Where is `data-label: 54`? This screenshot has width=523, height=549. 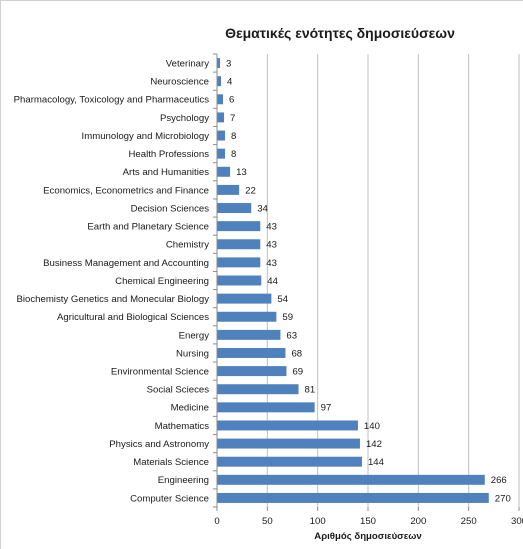
data-label: 54 is located at coordinates (282, 299).